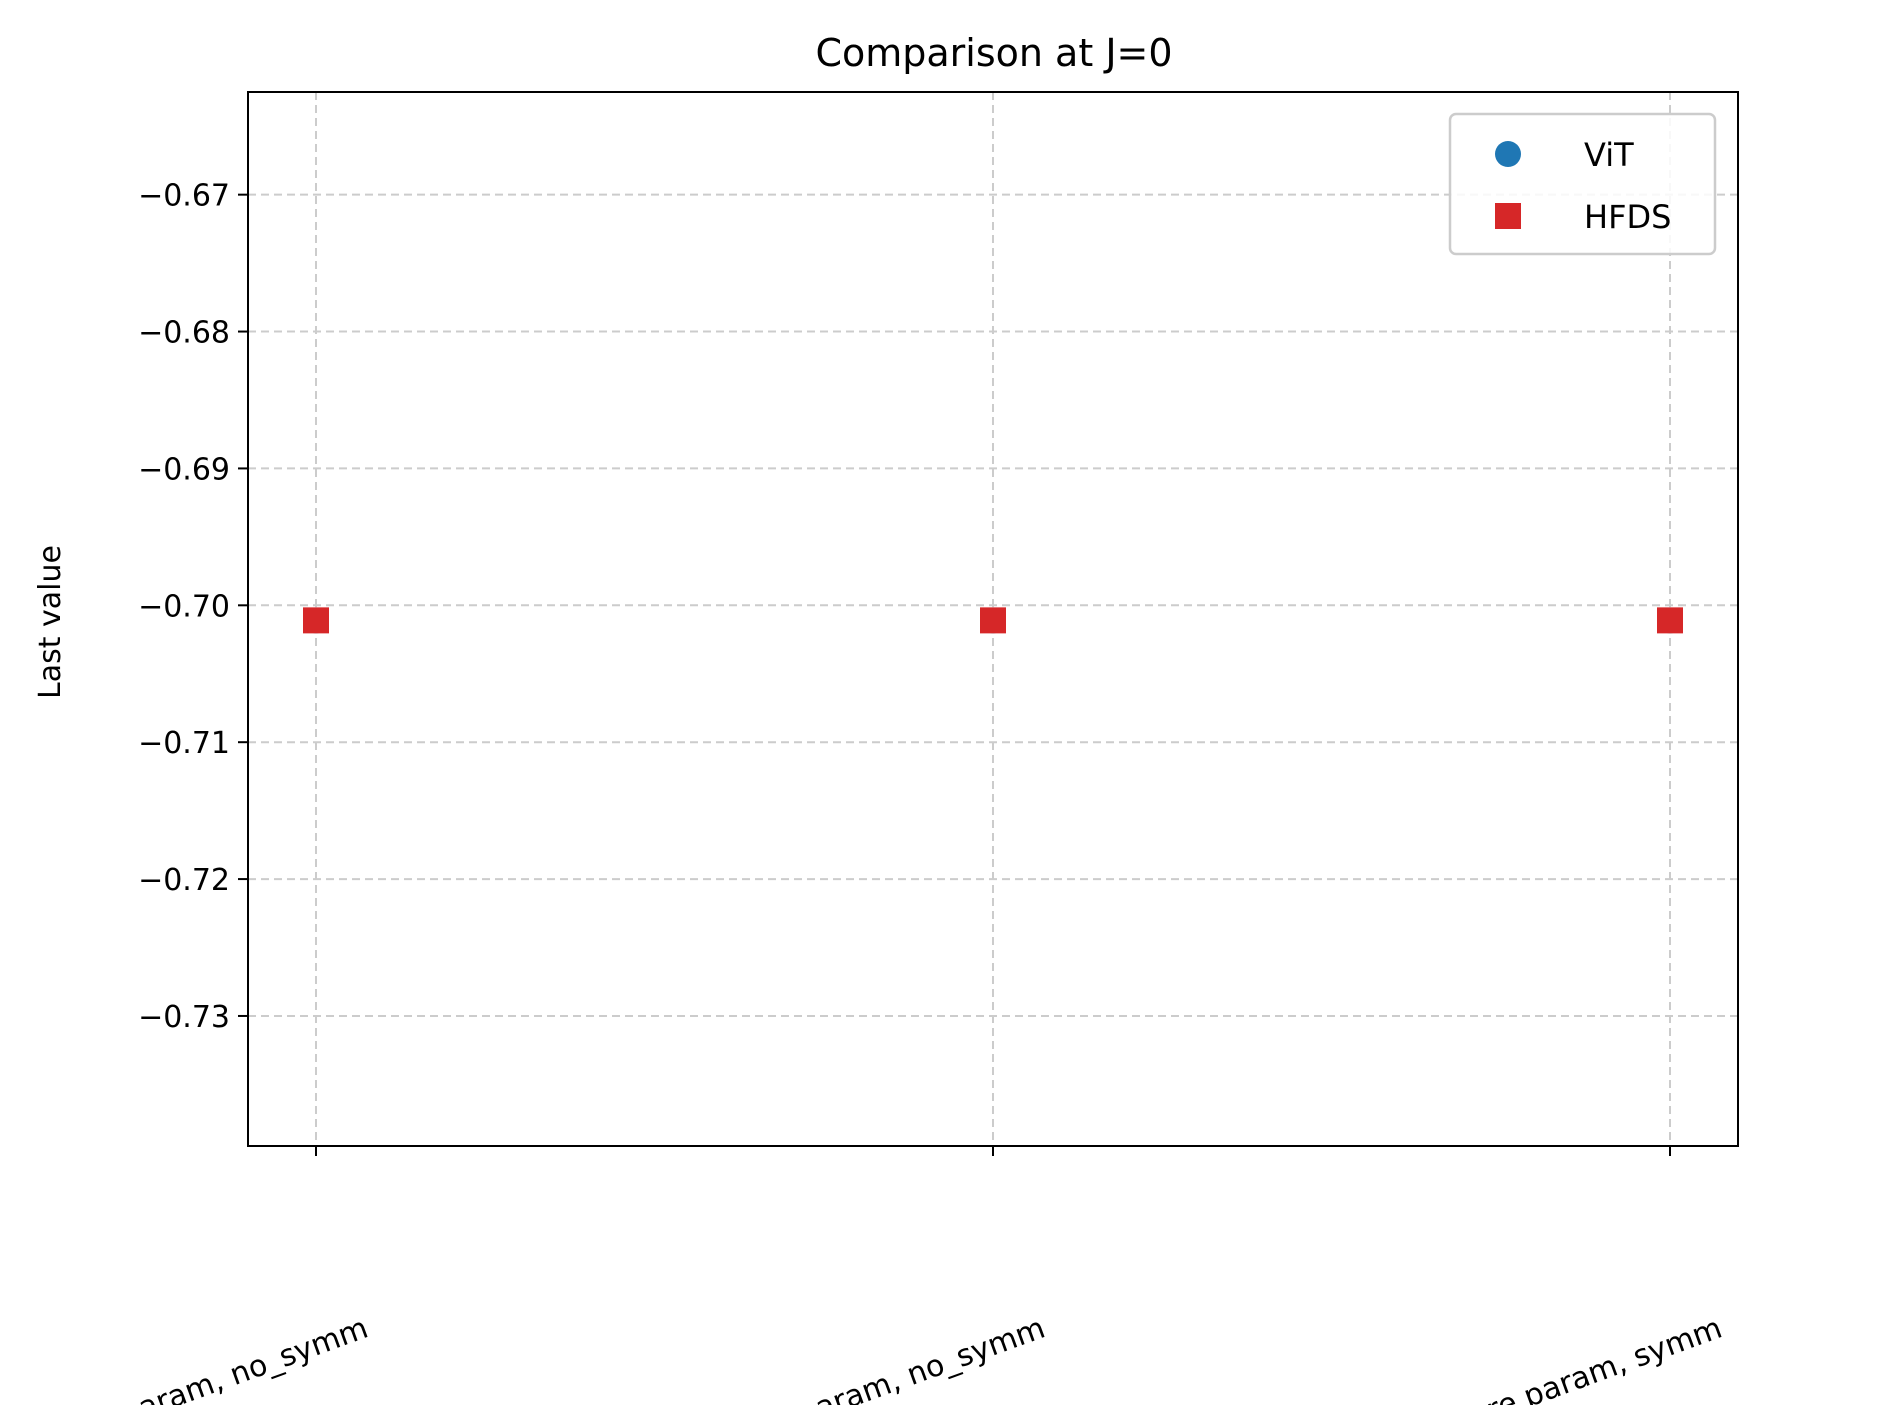  I want to click on legend-label-hfds: HFDS, so click(1627, 217).